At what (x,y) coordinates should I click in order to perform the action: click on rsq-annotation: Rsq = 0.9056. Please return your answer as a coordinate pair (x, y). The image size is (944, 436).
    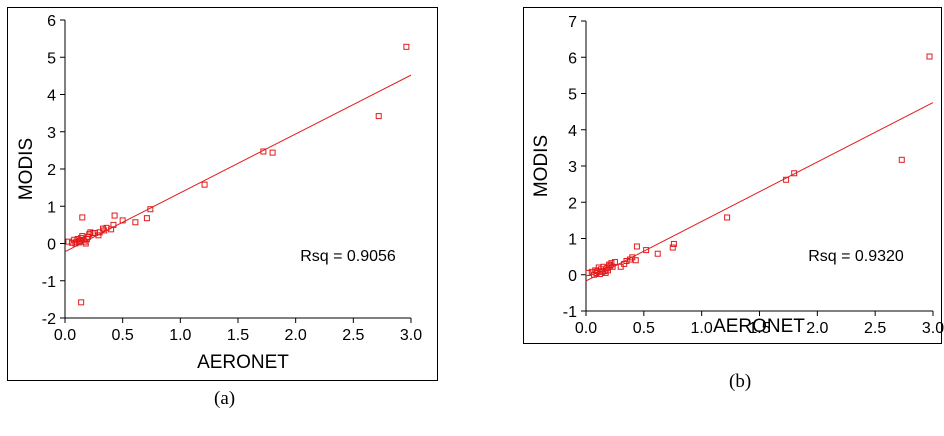
    Looking at the image, I should click on (348, 256).